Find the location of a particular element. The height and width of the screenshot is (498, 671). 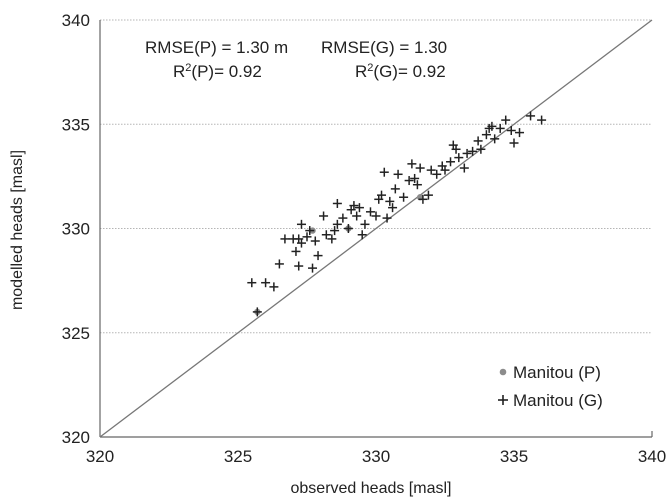

r2-p-suffix: (P)= 0.92 is located at coordinates (226, 71).